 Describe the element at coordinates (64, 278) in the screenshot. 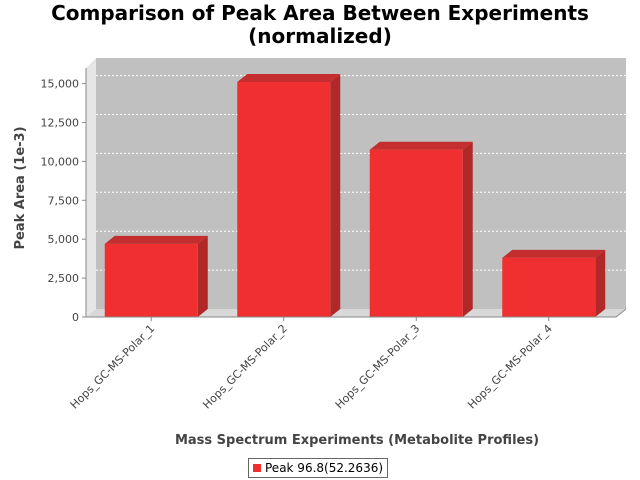

I see `y-tick-label: 2,500` at that location.